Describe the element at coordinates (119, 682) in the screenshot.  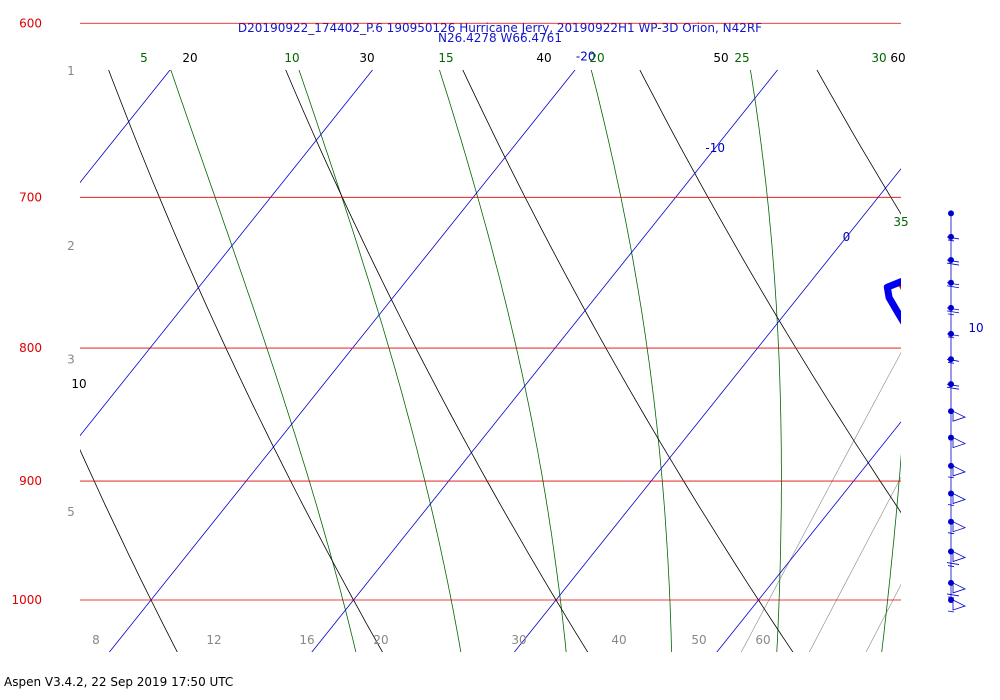
I see `footer-version: Aspen V3.4.2, 22 Sep 2019 17:50 UTC` at that location.